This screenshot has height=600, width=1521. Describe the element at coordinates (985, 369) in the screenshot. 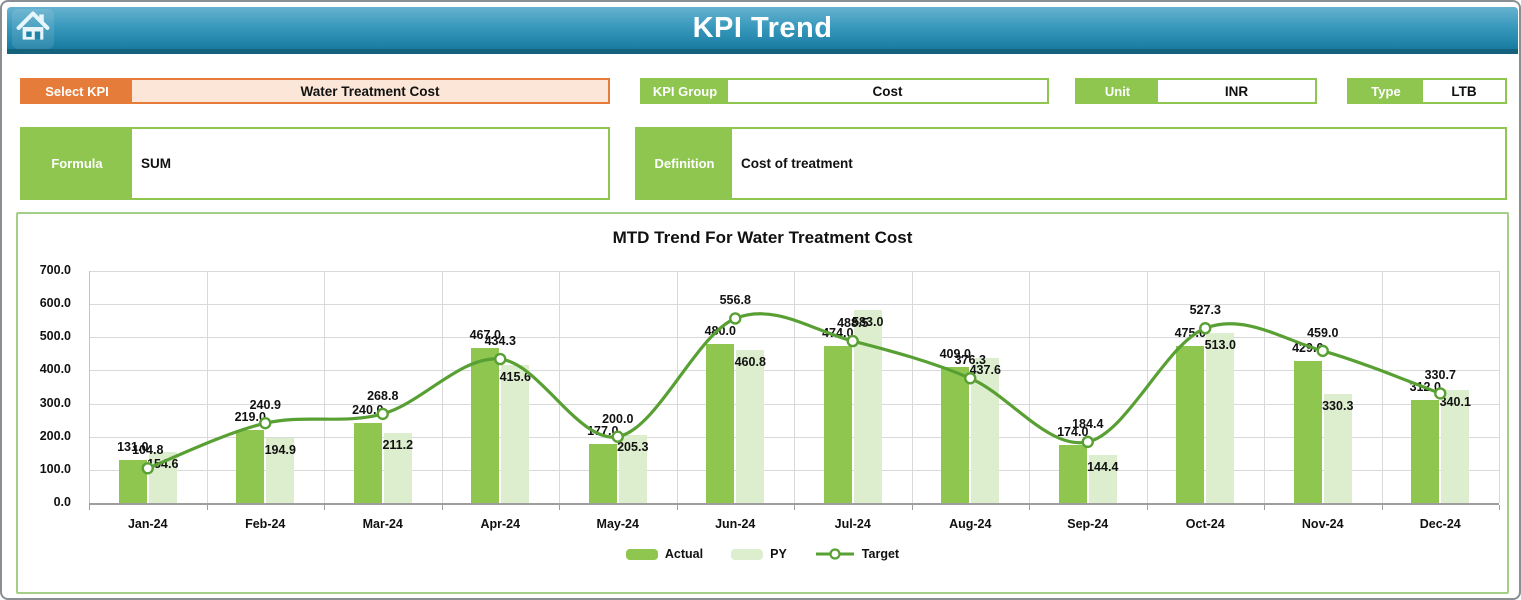

I see `data-label-py: 437.6` at that location.